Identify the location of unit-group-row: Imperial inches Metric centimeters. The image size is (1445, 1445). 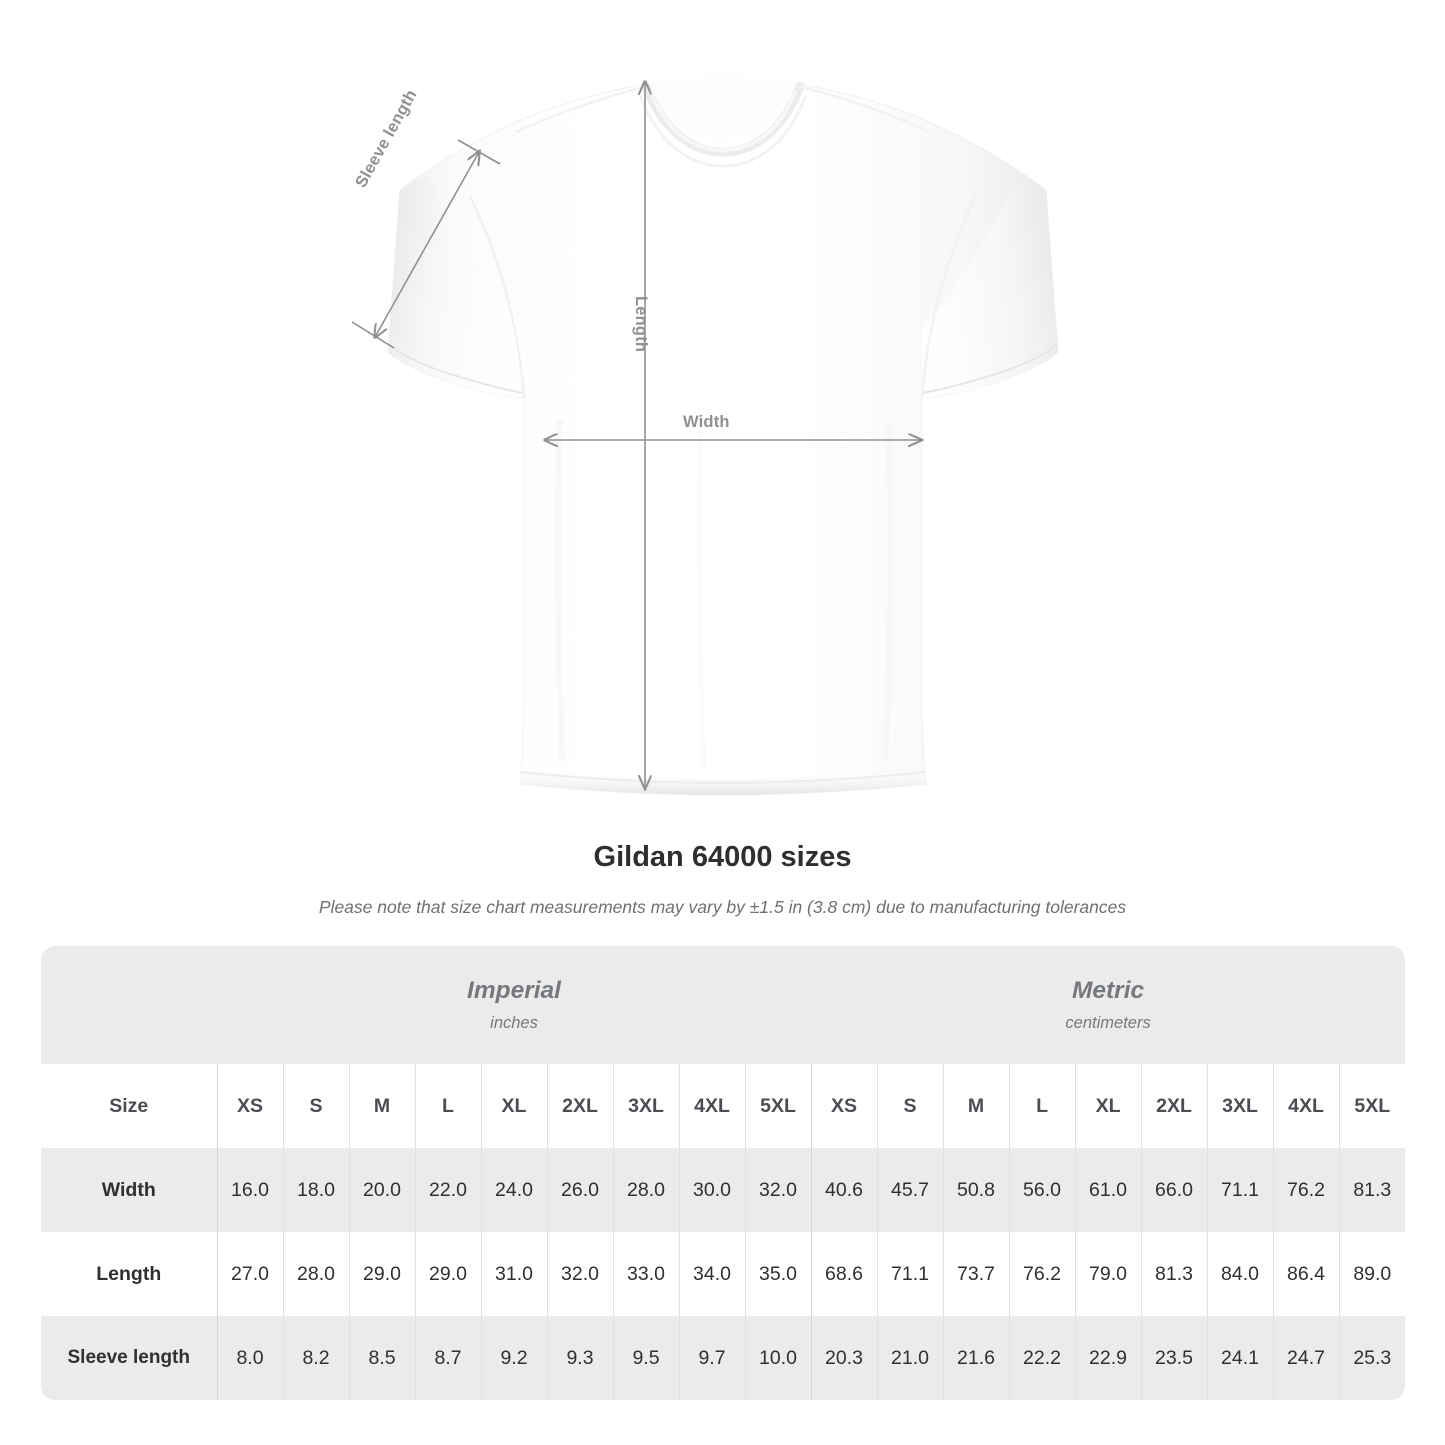
(723, 1005).